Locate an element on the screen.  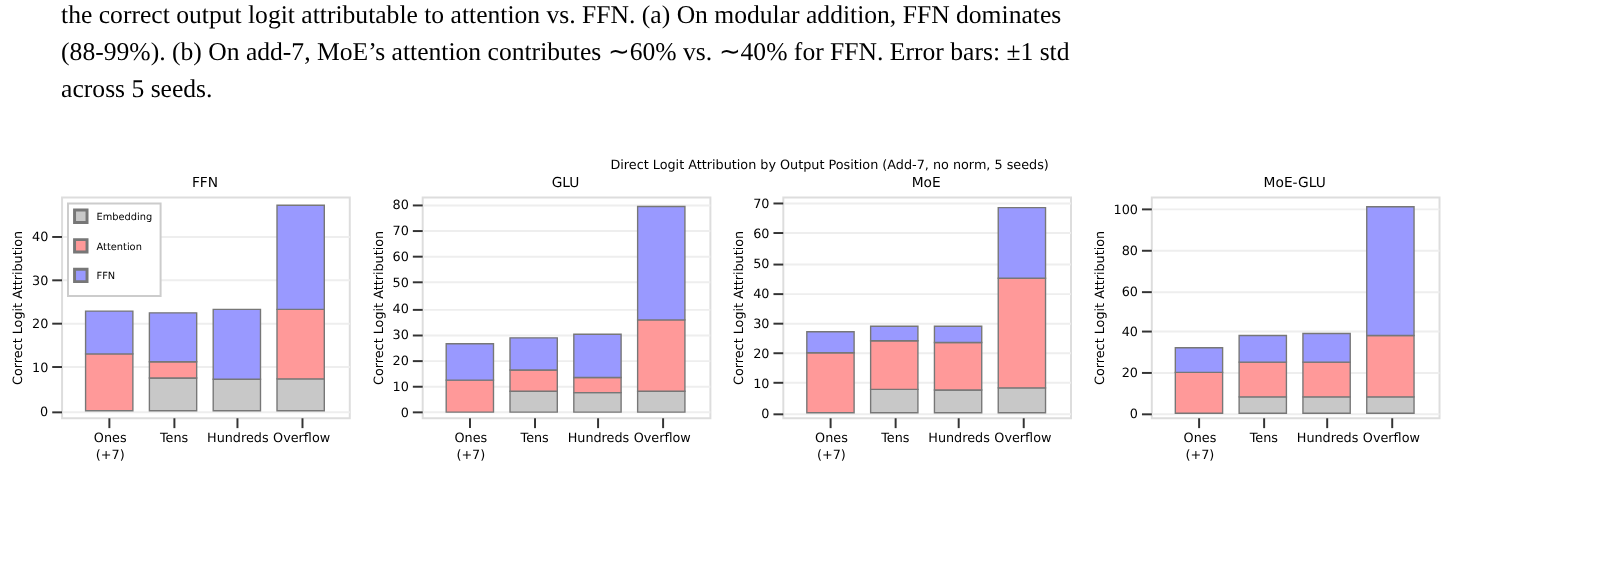
text: across 5 seeds. is located at coordinates (137, 88).